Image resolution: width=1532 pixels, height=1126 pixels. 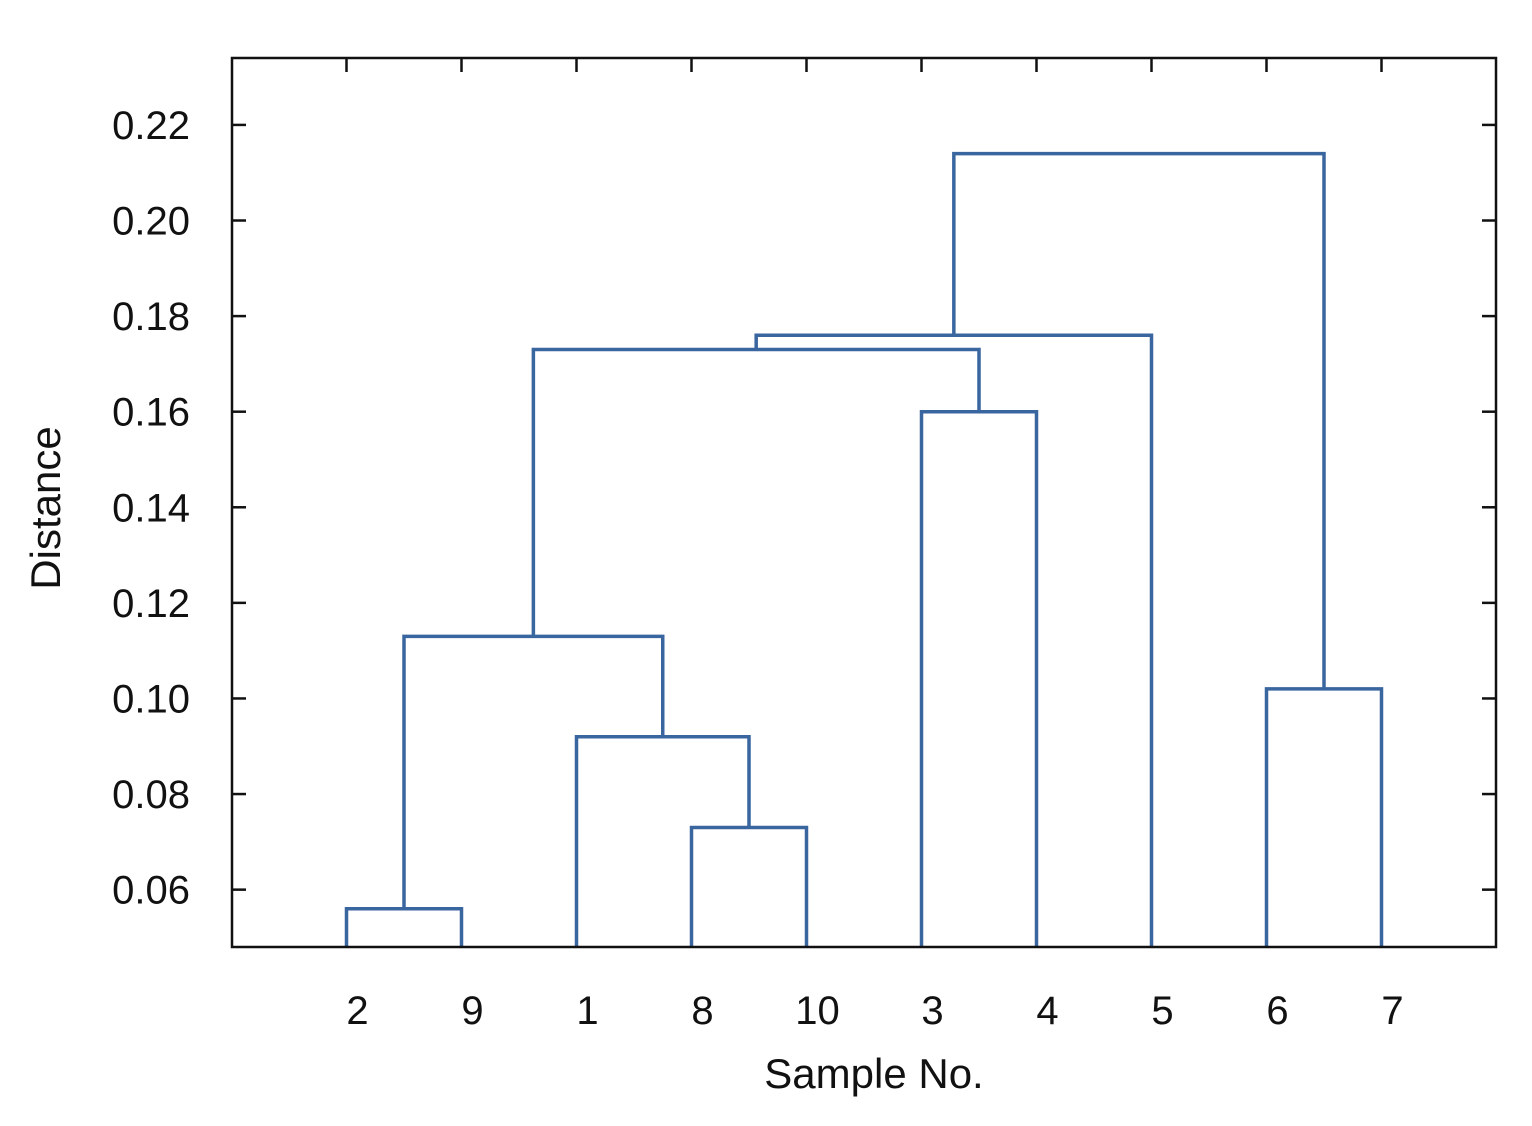 What do you see at coordinates (45, 507) in the screenshot?
I see `y-axis-title: Distance` at bounding box center [45, 507].